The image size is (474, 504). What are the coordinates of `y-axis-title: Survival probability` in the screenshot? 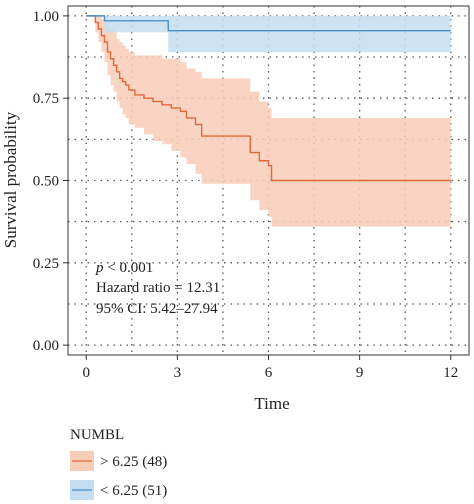 It's located at (10, 179).